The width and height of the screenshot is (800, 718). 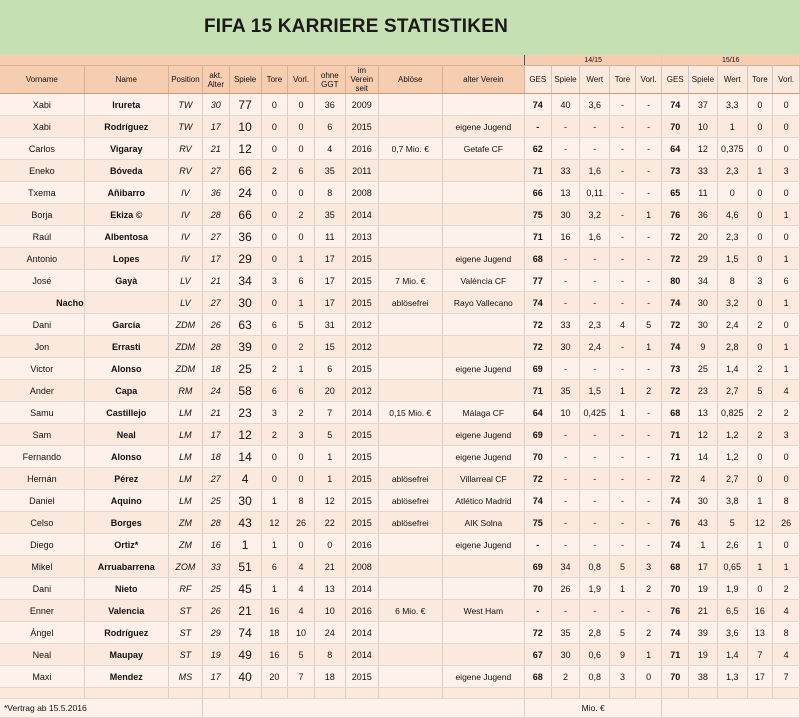 What do you see at coordinates (362, 522) in the screenshot?
I see `player-joined: 2015` at bounding box center [362, 522].